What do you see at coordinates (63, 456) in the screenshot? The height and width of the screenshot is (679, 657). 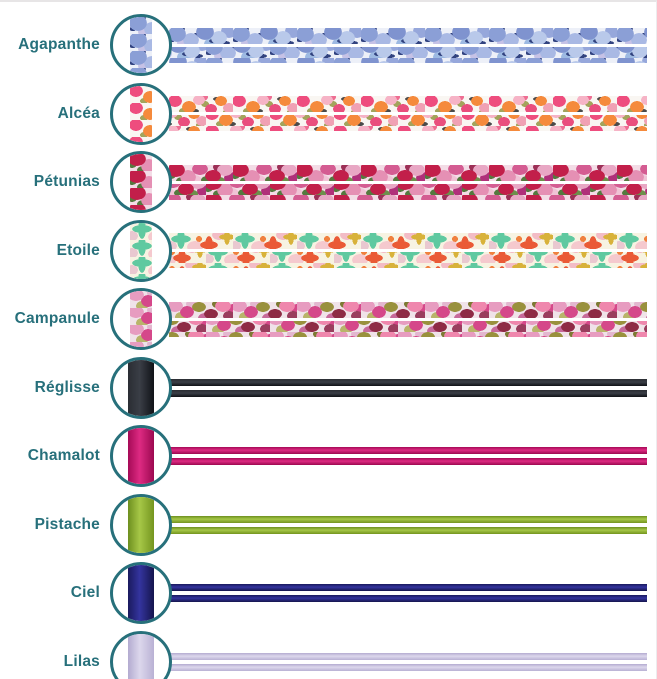 I see `option-label: Chamalot` at bounding box center [63, 456].